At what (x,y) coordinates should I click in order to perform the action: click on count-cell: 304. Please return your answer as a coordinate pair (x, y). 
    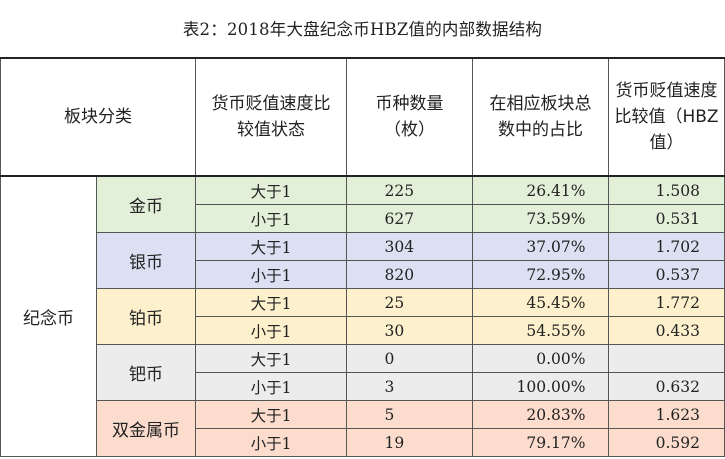
    Looking at the image, I should click on (409, 246).